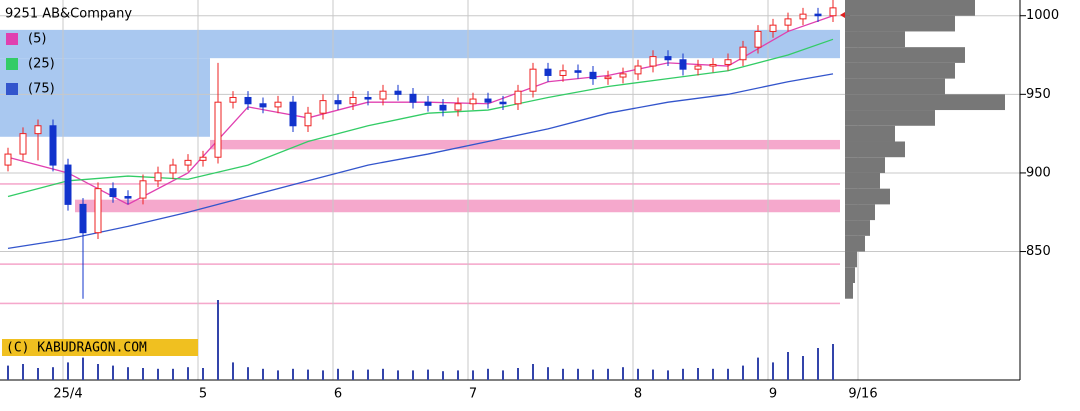  Describe the element at coordinates (1038, 94) in the screenshot. I see `y-tick-label: 950` at that location.